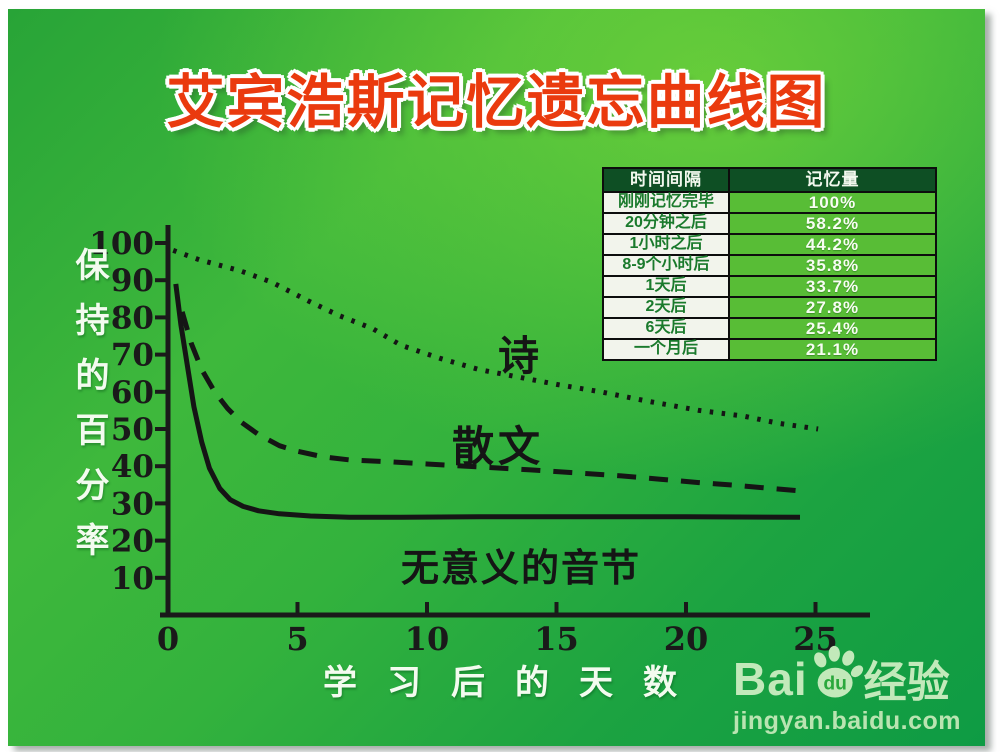  What do you see at coordinates (832, 223) in the screenshot?
I see `cell-retention-value: 58.2%` at bounding box center [832, 223].